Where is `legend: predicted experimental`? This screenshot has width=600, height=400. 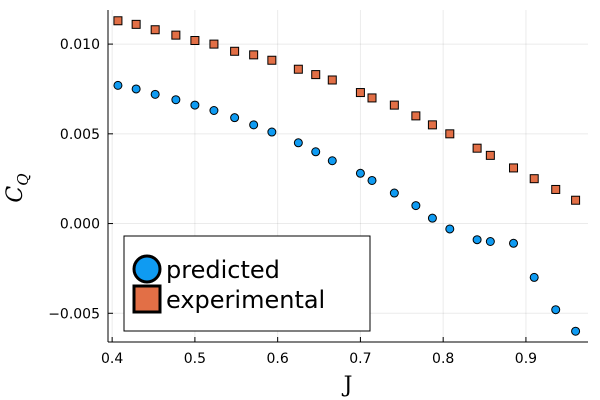 legend: predicted experimental is located at coordinates (247, 283).